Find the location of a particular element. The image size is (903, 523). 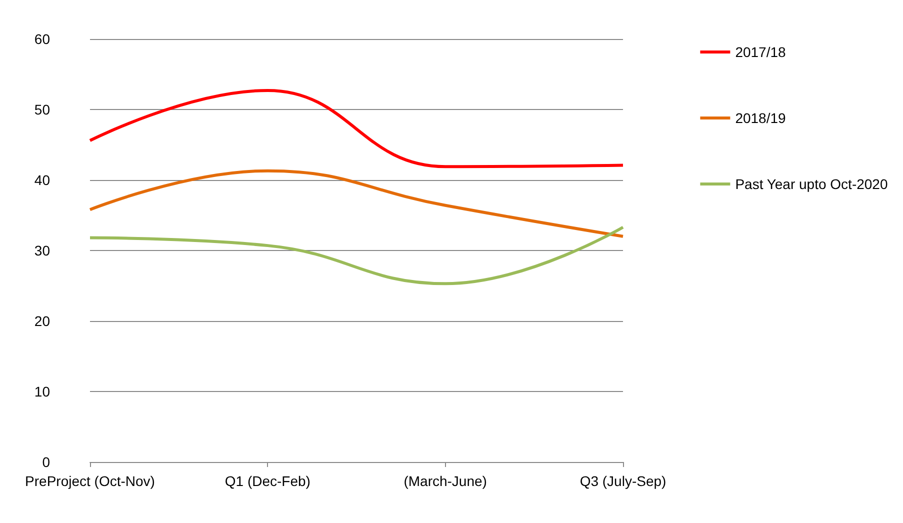

x-tick-label: Q3 (July-Sep) is located at coordinates (623, 481).